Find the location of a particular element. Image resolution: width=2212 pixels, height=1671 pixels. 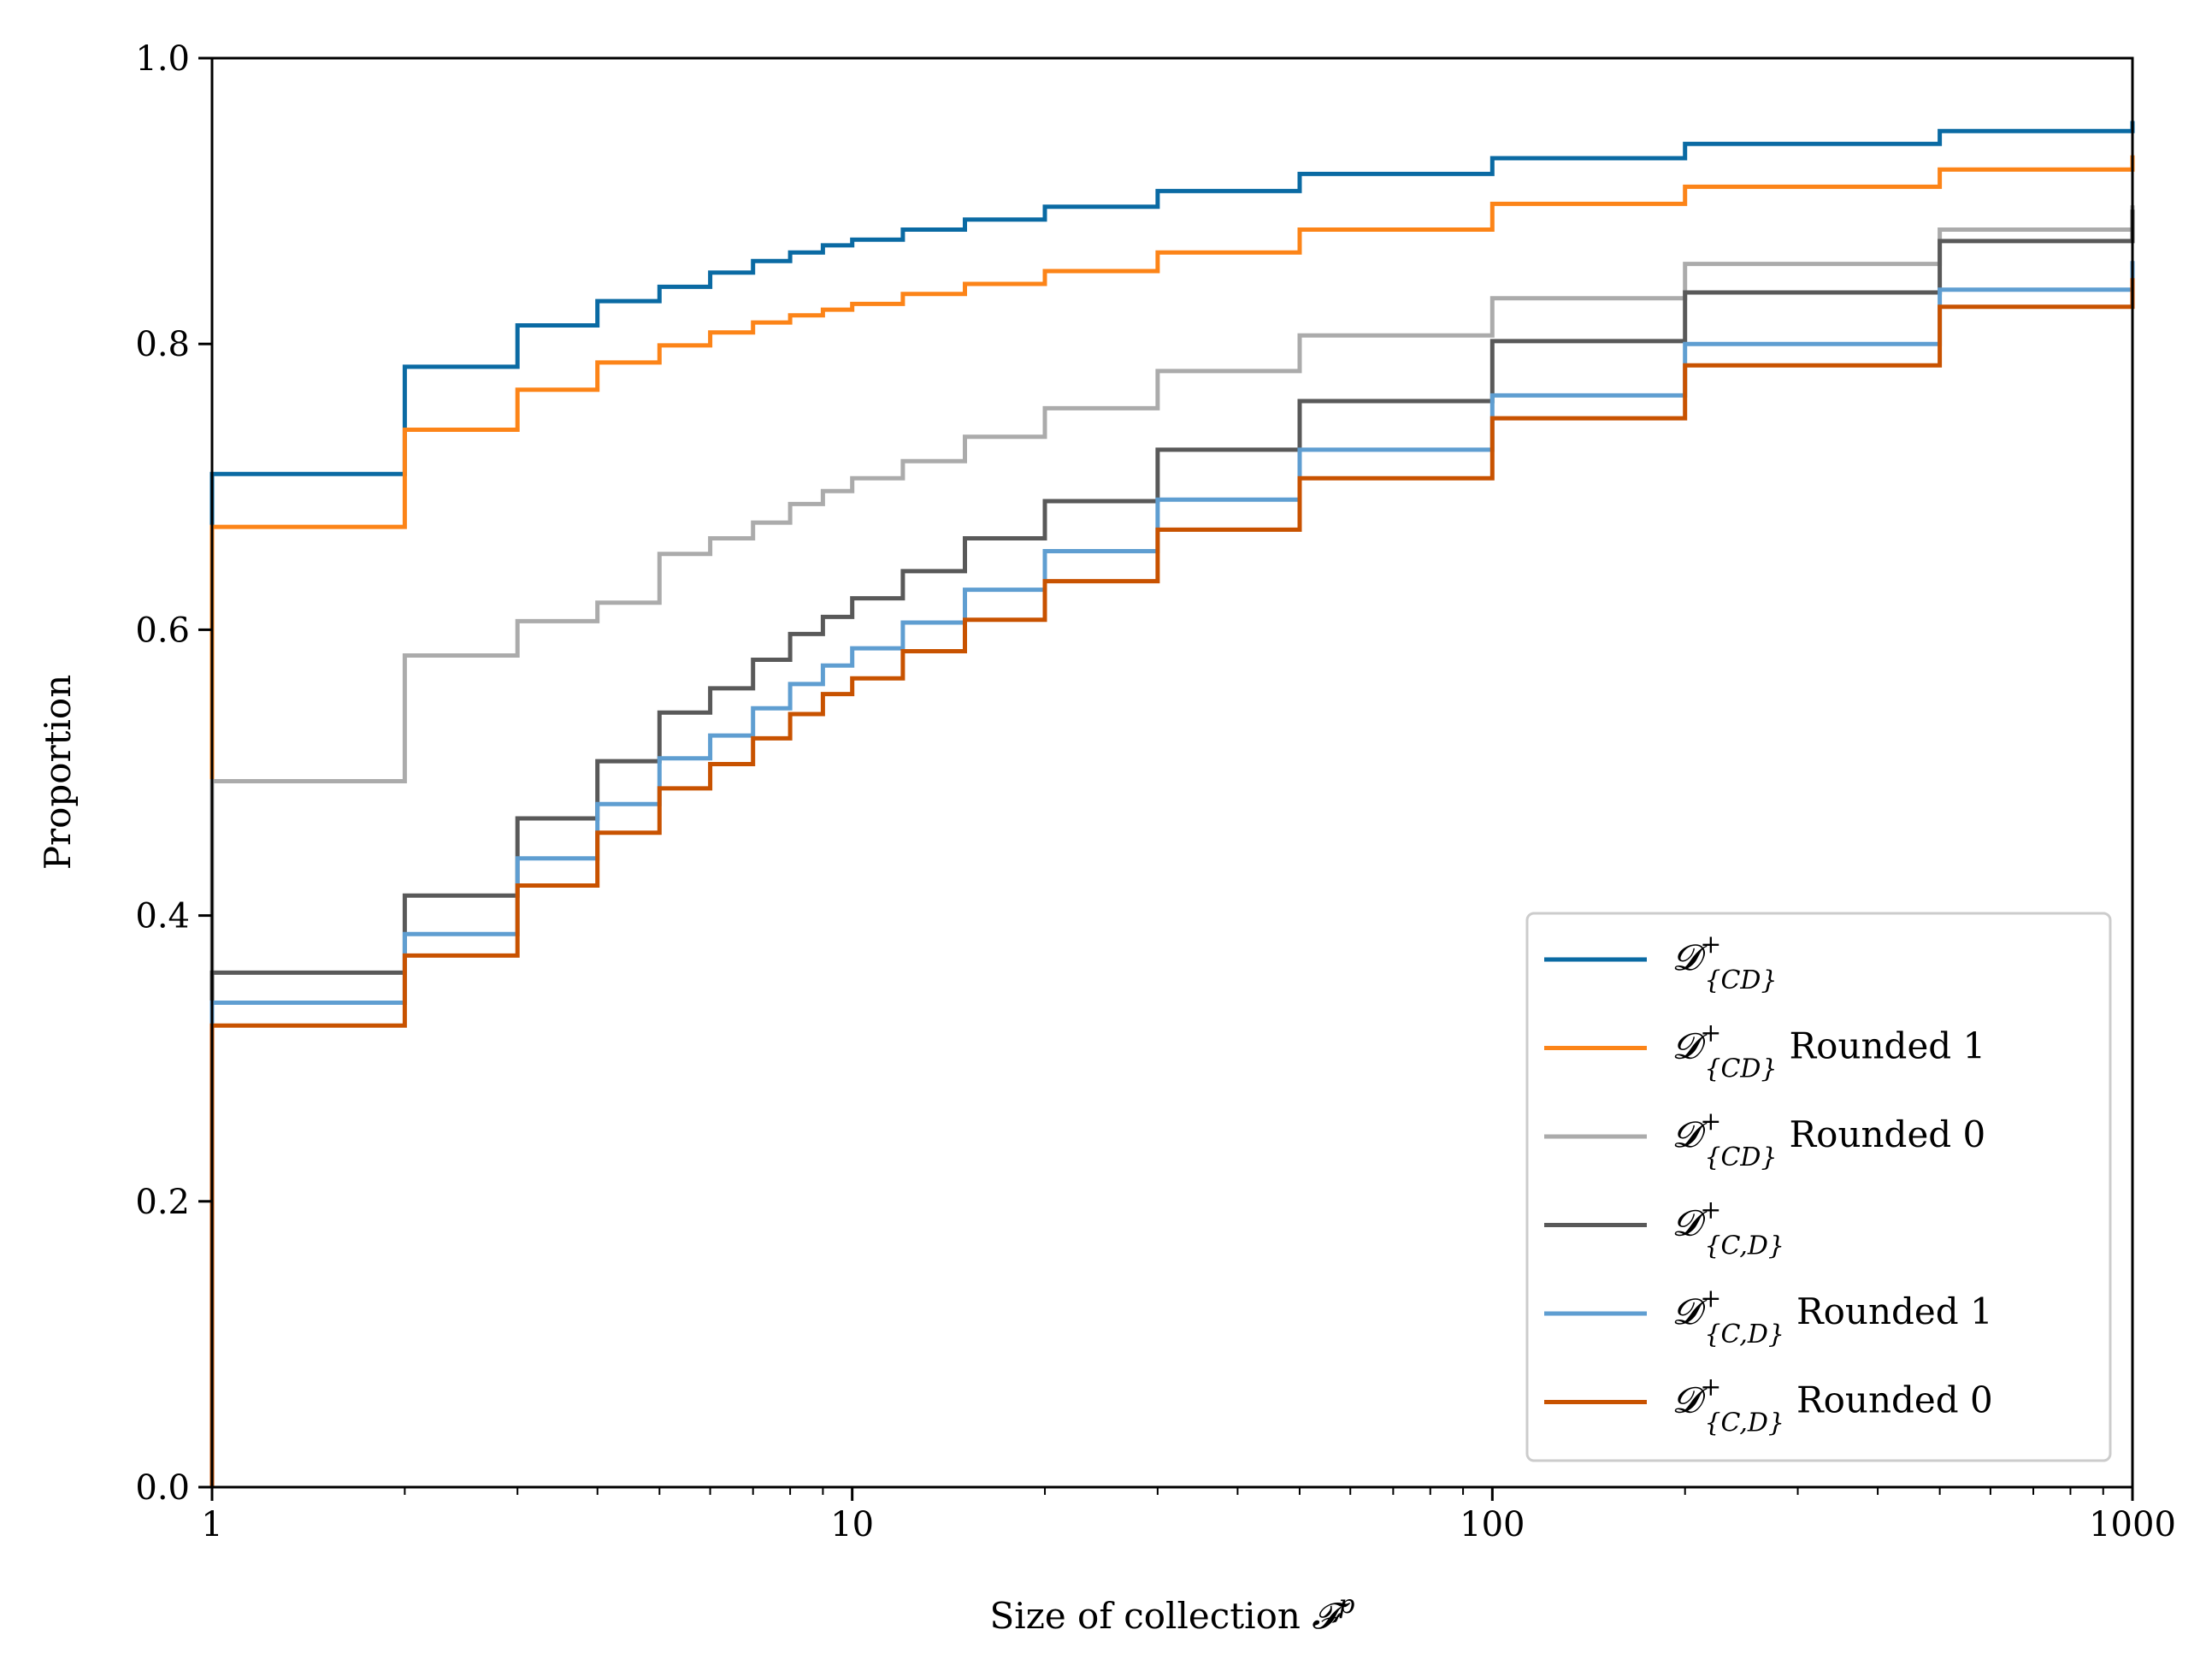

y-tick-label: 0.6 is located at coordinates (162, 630).